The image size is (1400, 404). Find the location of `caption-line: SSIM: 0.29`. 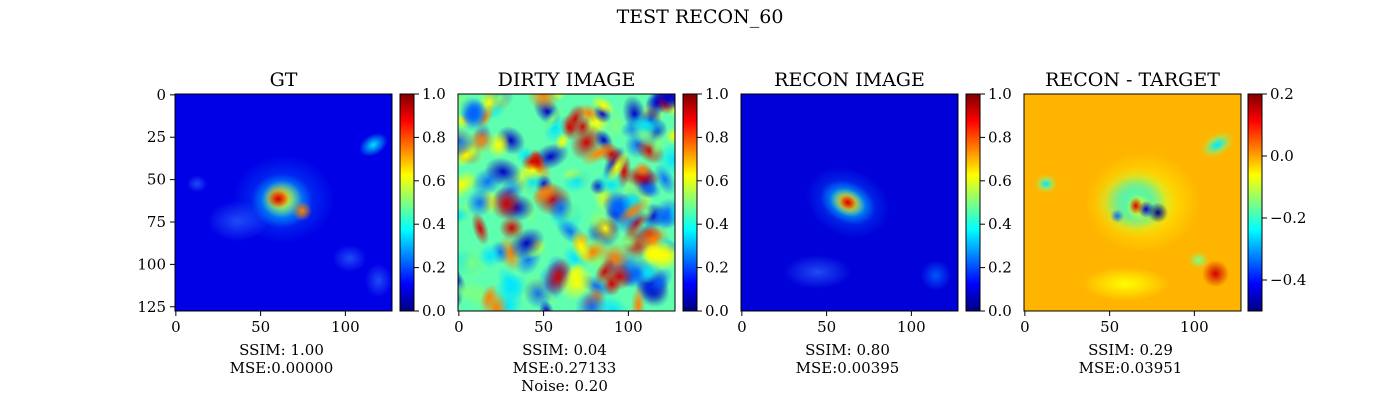

caption-line: SSIM: 0.29 is located at coordinates (1130, 350).